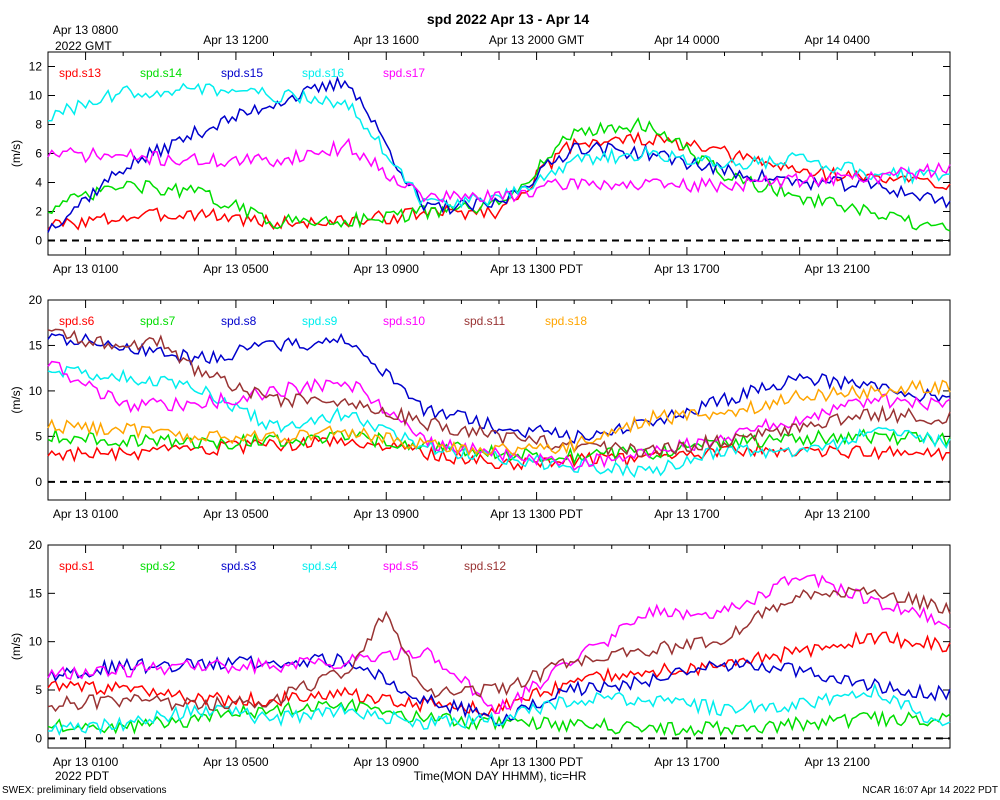 The image size is (1000, 800). Describe the element at coordinates (161, 73) in the screenshot. I see `legend-spd-s14: spd.s14` at that location.